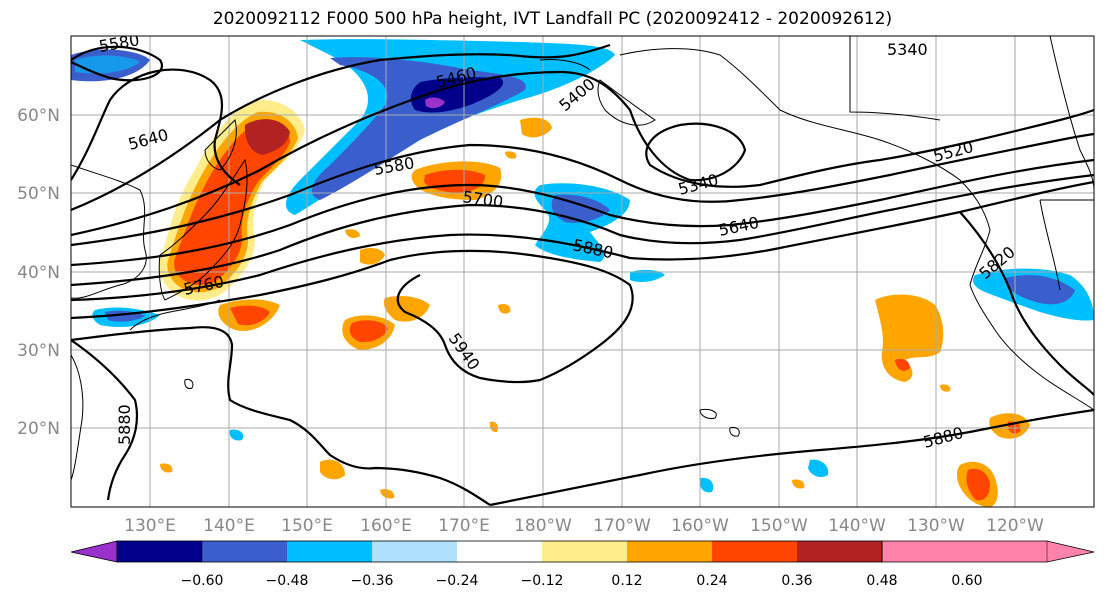 The height and width of the screenshot is (601, 1105). What do you see at coordinates (307, 526) in the screenshot?
I see `lon-label: 150°E` at bounding box center [307, 526].